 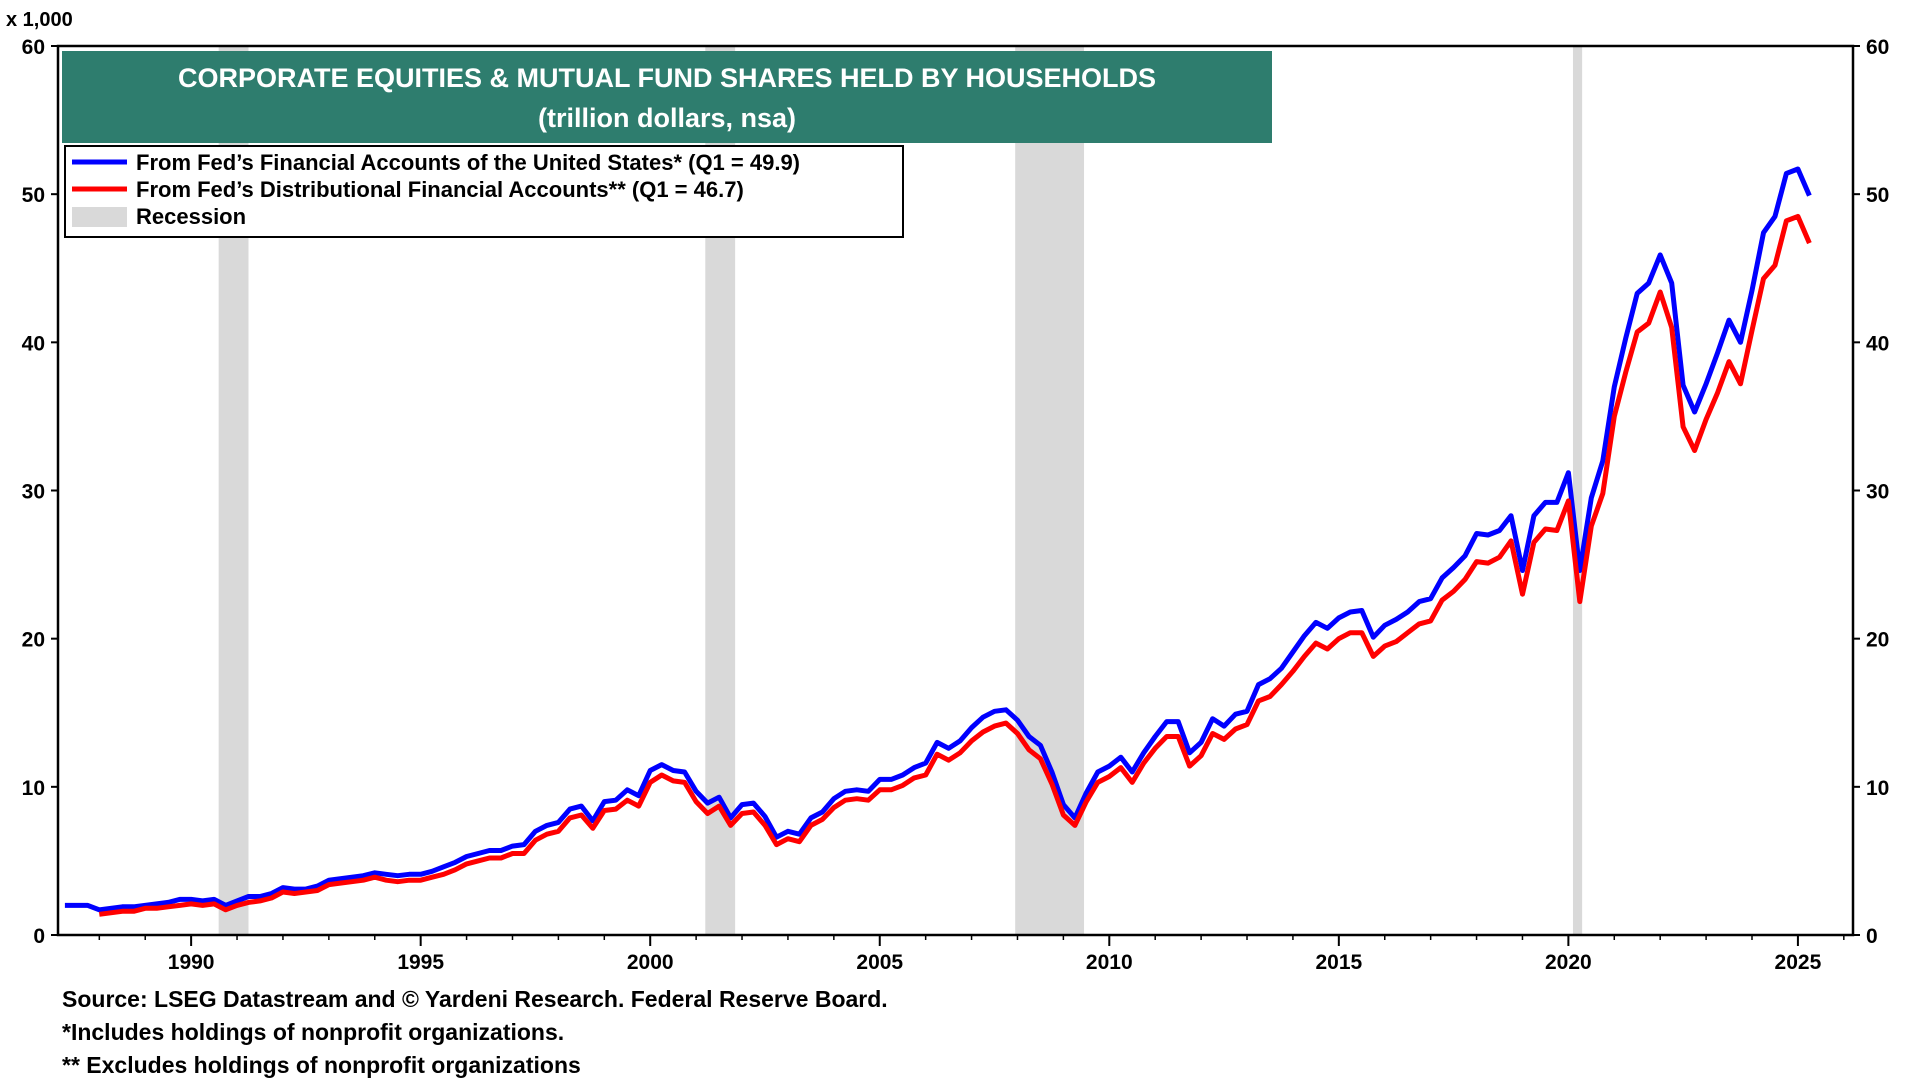 What do you see at coordinates (39, 20) in the screenshot?
I see `y-multiplier-label: x 1,000` at bounding box center [39, 20].